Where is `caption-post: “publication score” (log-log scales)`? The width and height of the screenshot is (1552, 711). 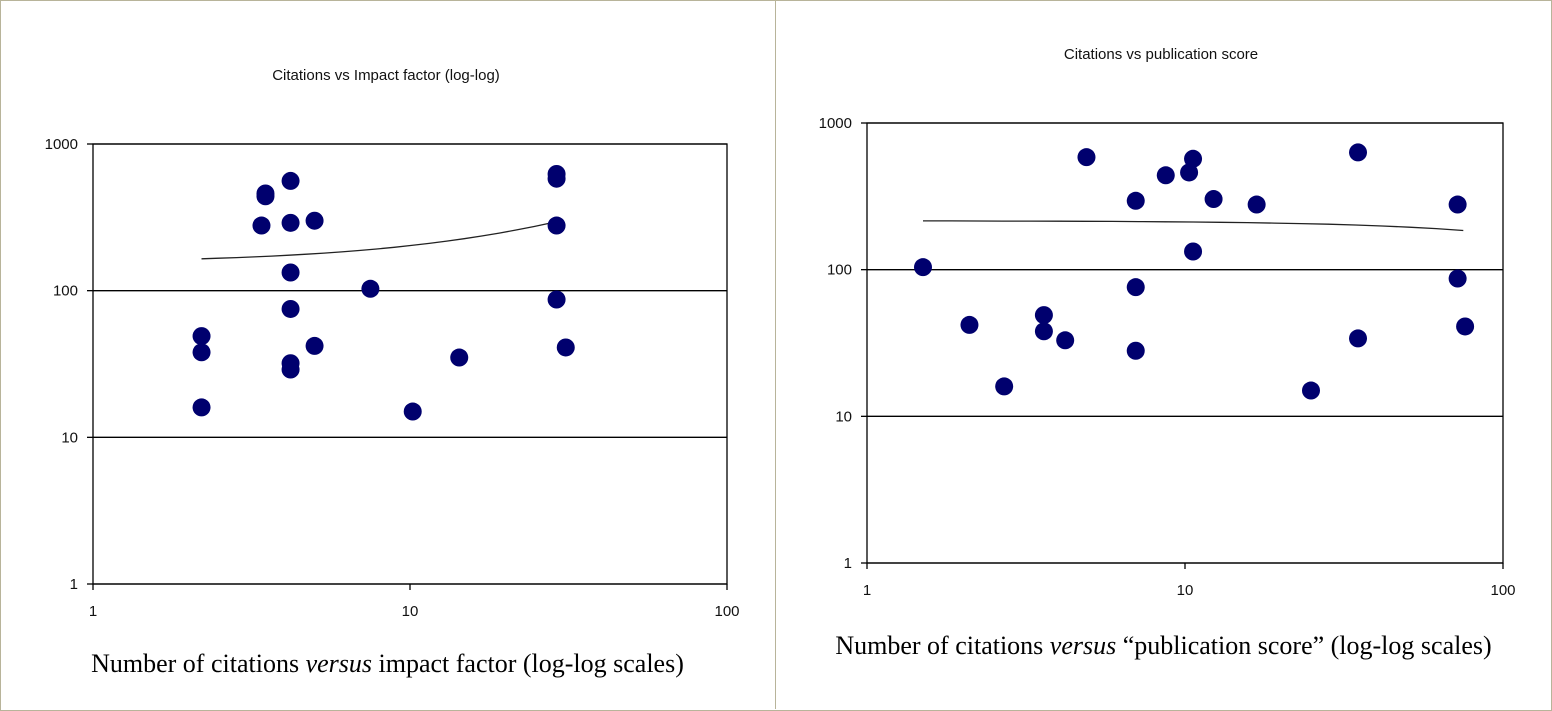 caption-post: “publication score” (log-log scales) is located at coordinates (1304, 645).